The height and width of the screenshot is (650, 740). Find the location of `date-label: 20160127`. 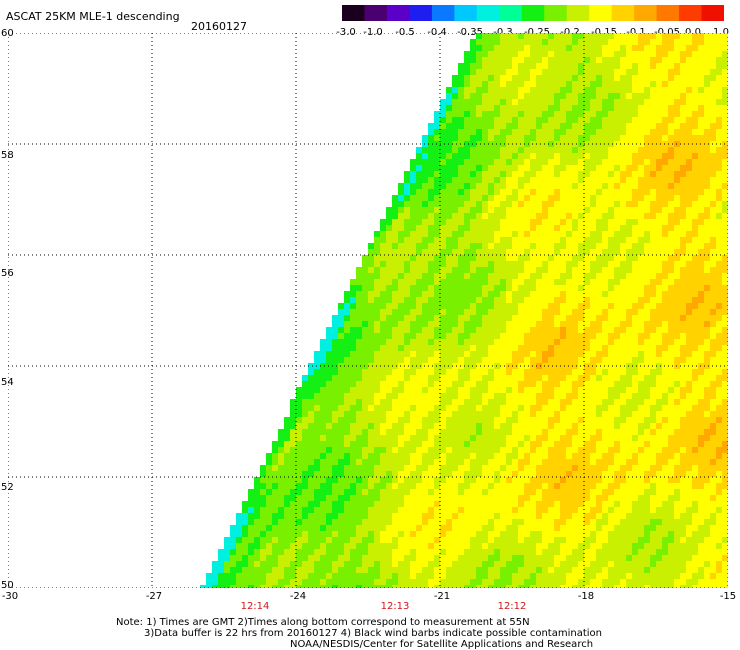

date-label: 20160127 is located at coordinates (219, 26).